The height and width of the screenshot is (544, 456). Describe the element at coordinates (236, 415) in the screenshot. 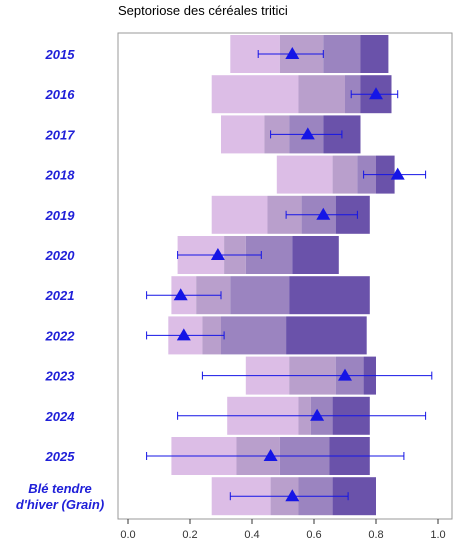

I see `row-9: 2024` at that location.